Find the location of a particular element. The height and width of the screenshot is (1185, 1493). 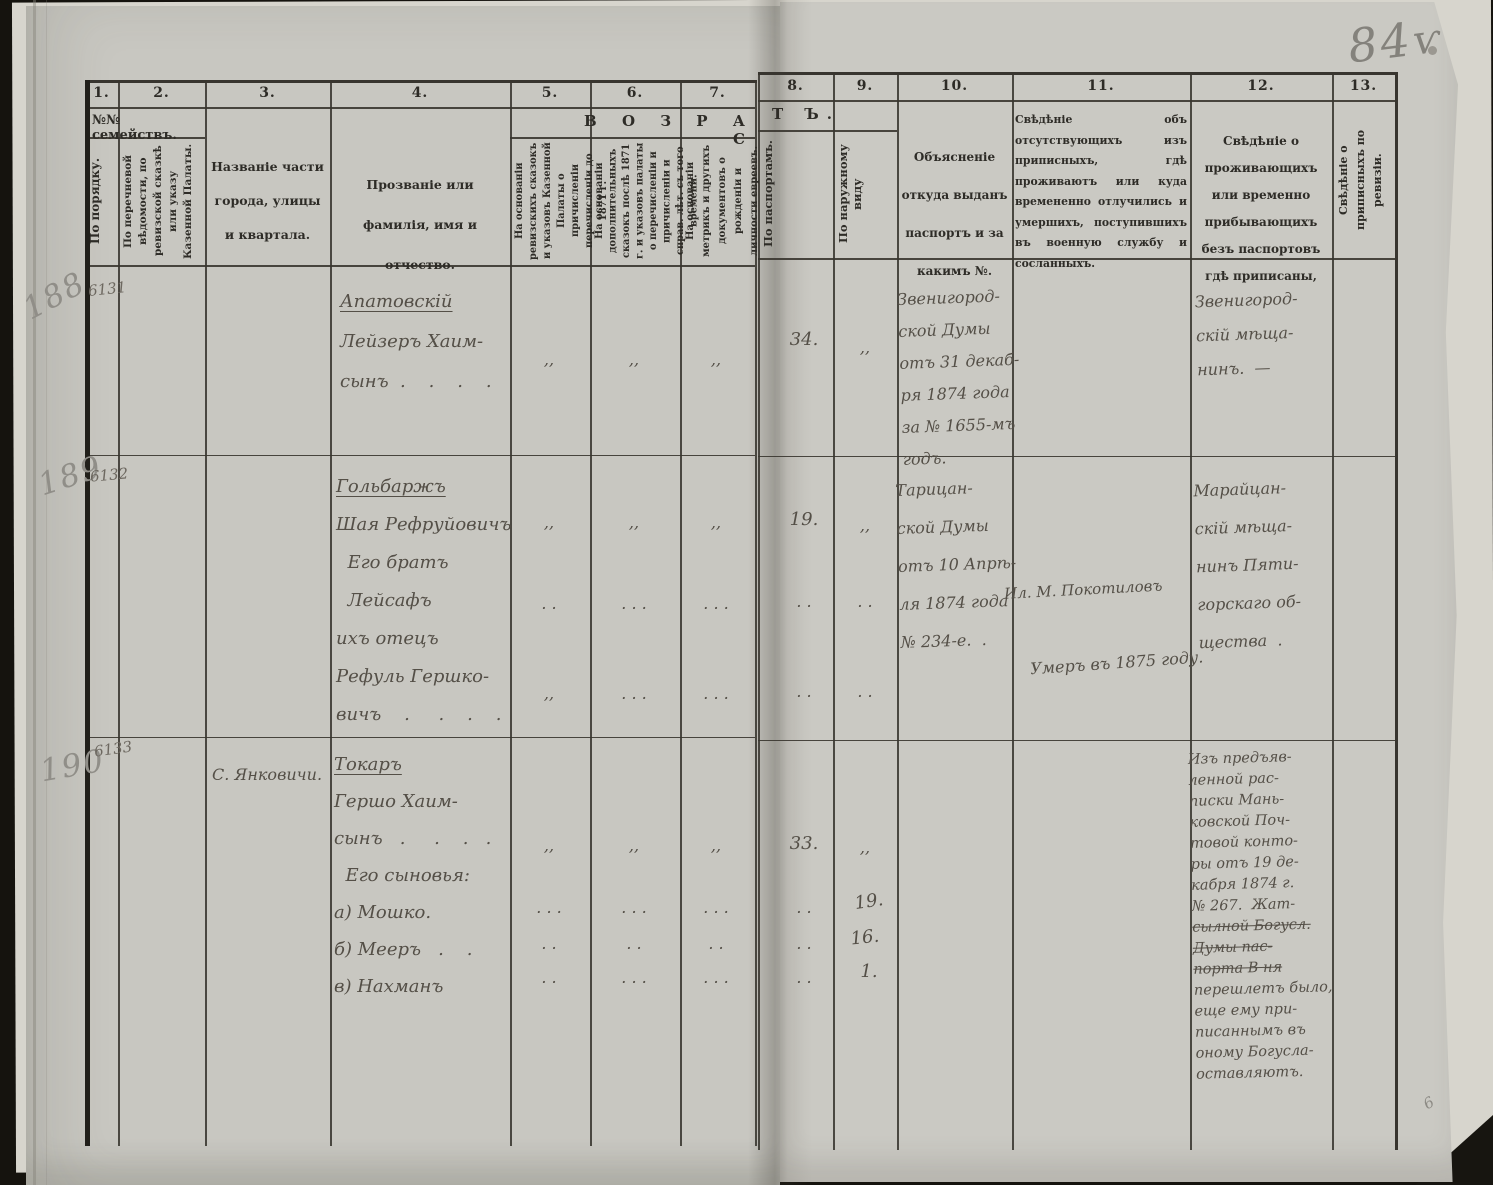

handwritten-line: горскаго об- is located at coordinates (1249, 603).